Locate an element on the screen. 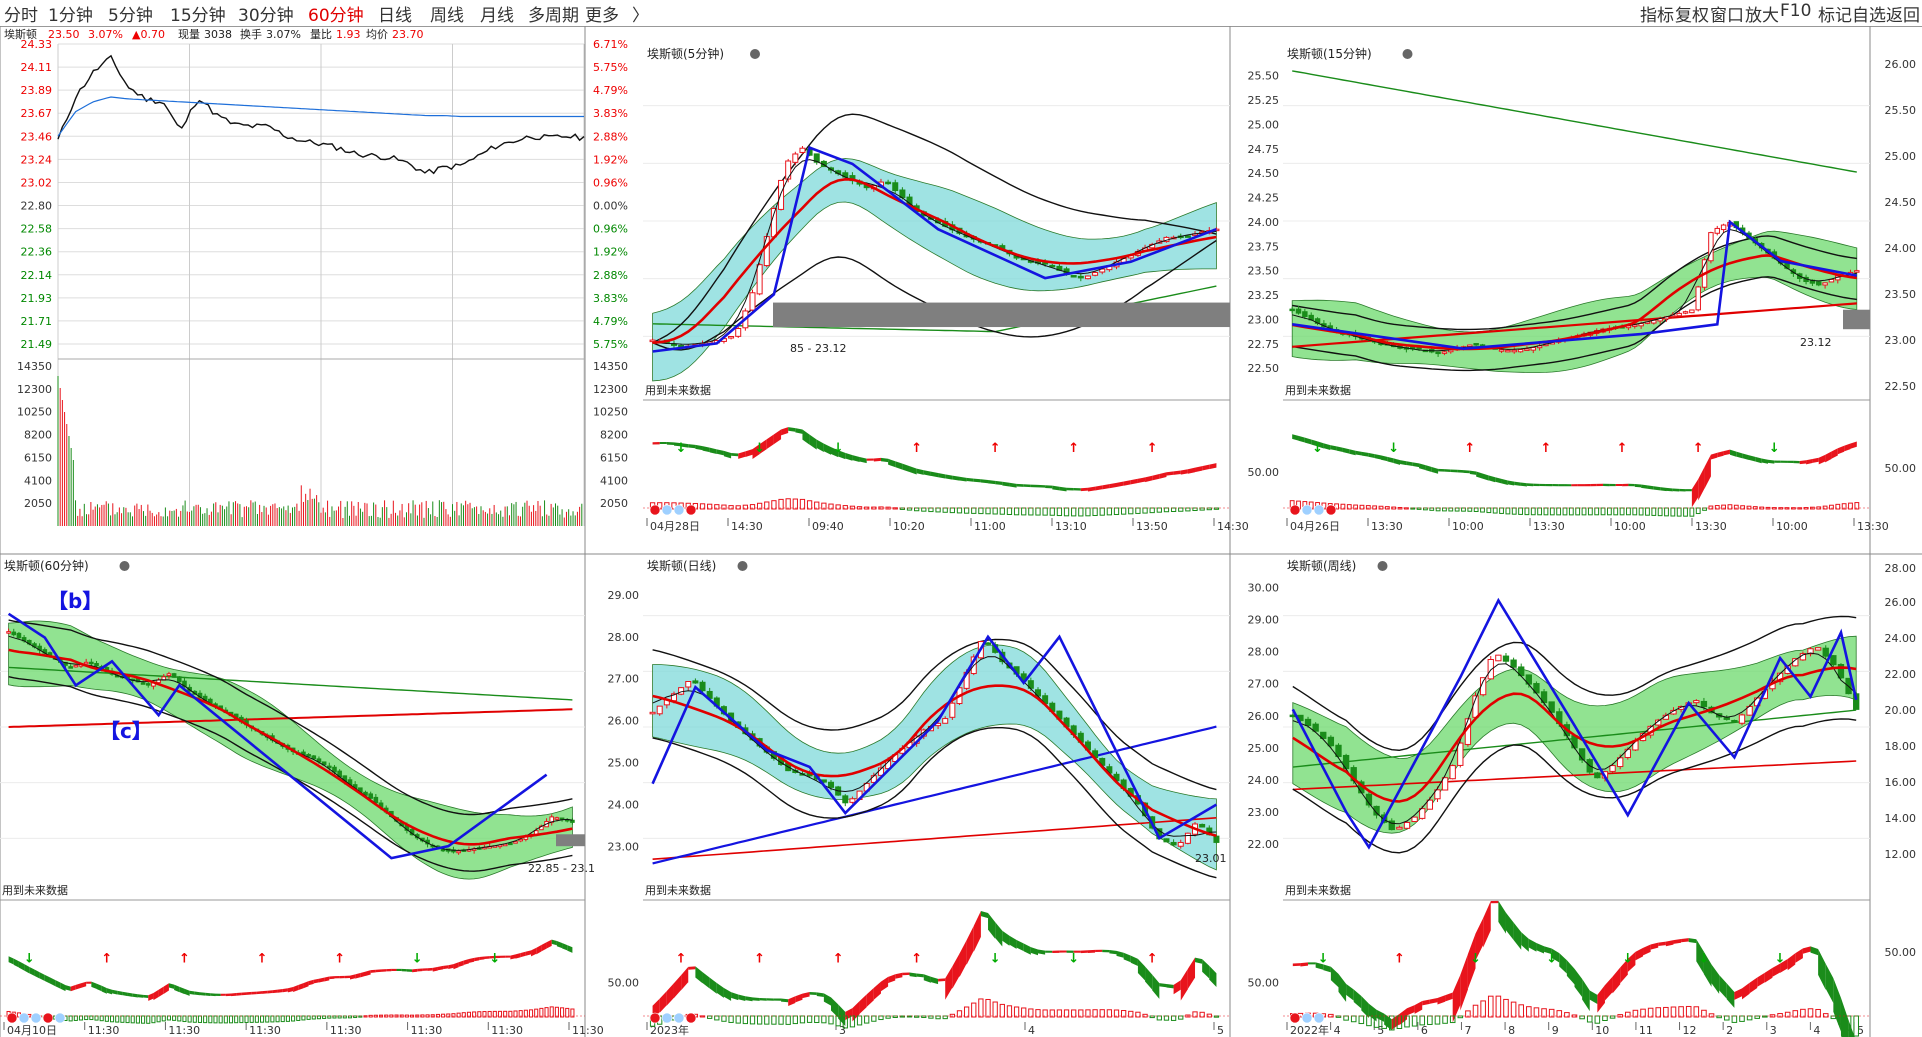 This screenshot has width=1922, height=1037. x-tick-label-1: 10:20 is located at coordinates (909, 526).